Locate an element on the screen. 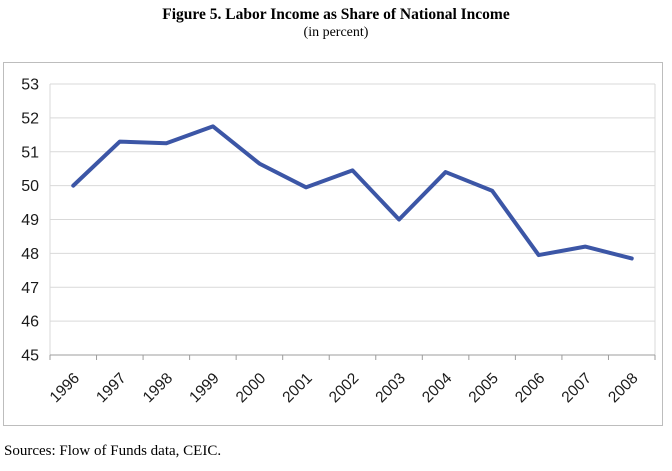 The image size is (672, 471). x-tick-label: 1997 is located at coordinates (111, 388).